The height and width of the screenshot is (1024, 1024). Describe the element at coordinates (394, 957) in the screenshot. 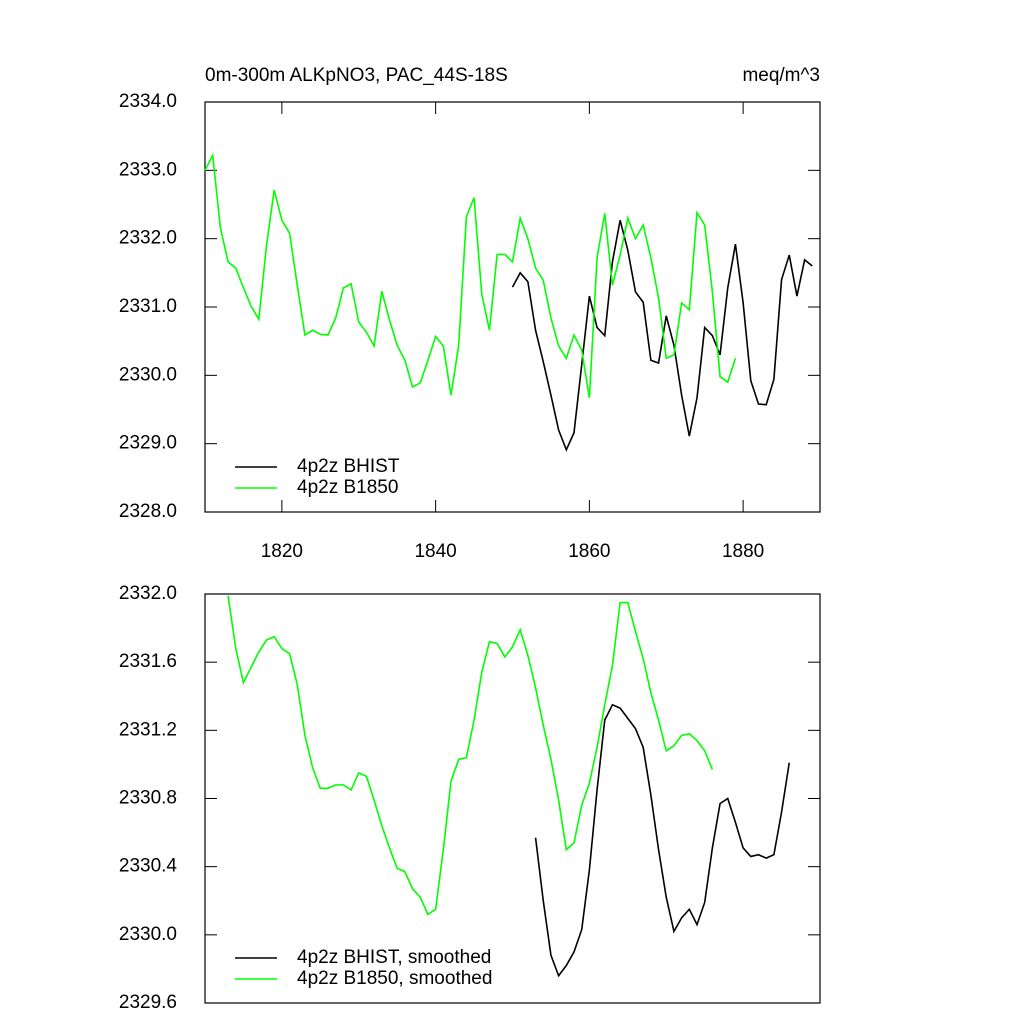

I see `legend-label: 4p2z BHIST, smoothed` at that location.